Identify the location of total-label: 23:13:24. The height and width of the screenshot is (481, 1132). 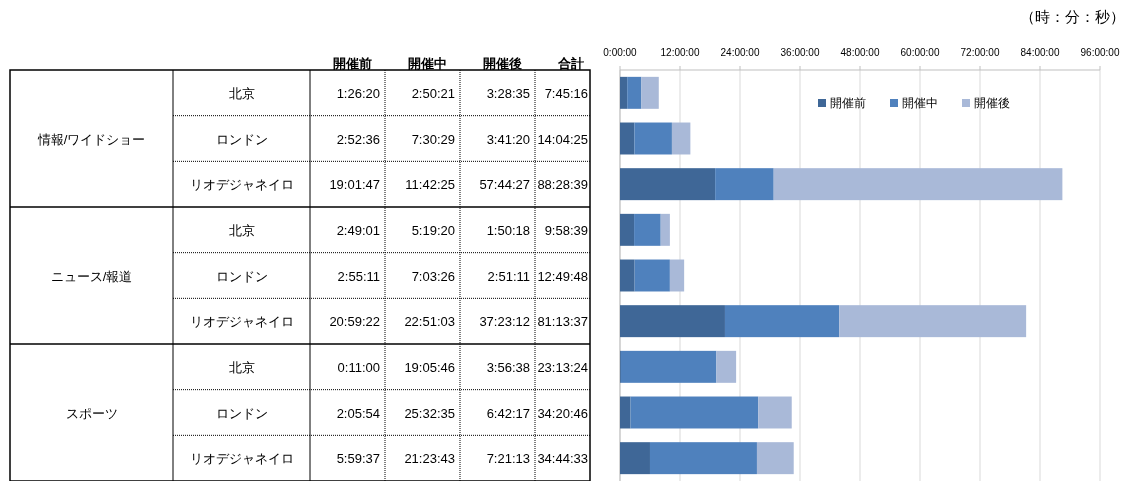
(562, 367).